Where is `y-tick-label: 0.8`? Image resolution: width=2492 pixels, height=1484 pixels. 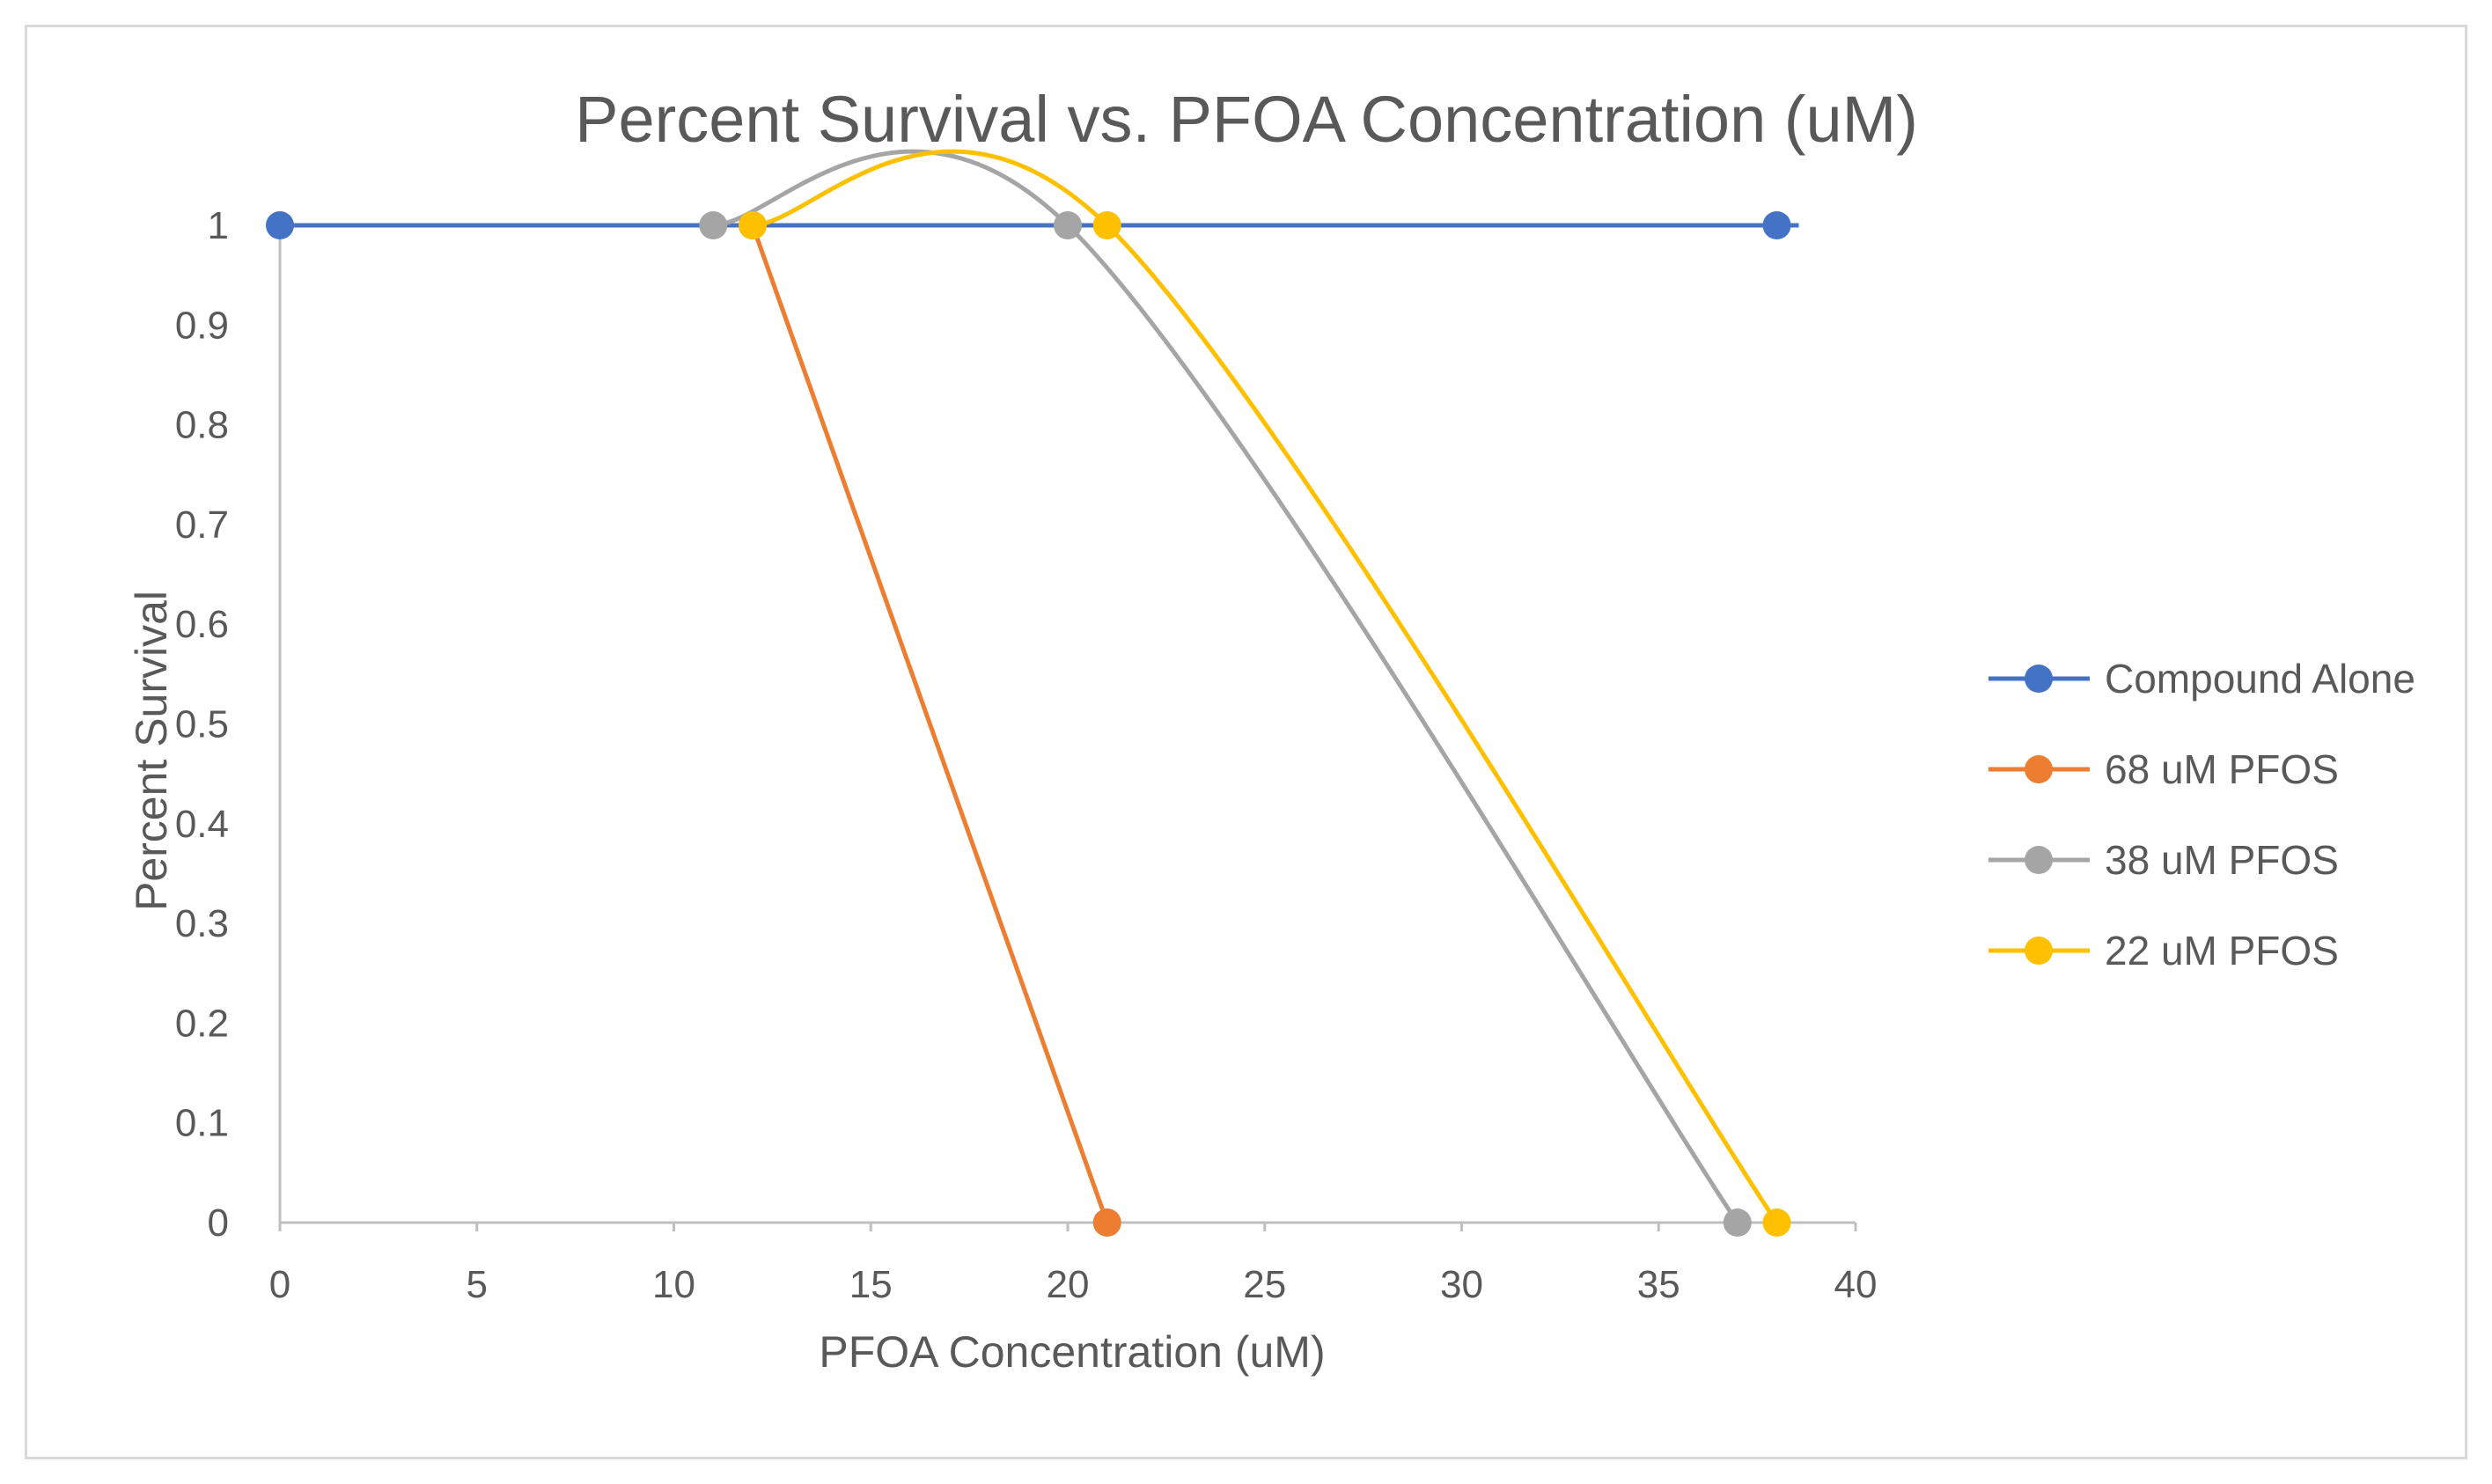
y-tick-label: 0.8 is located at coordinates (202, 425).